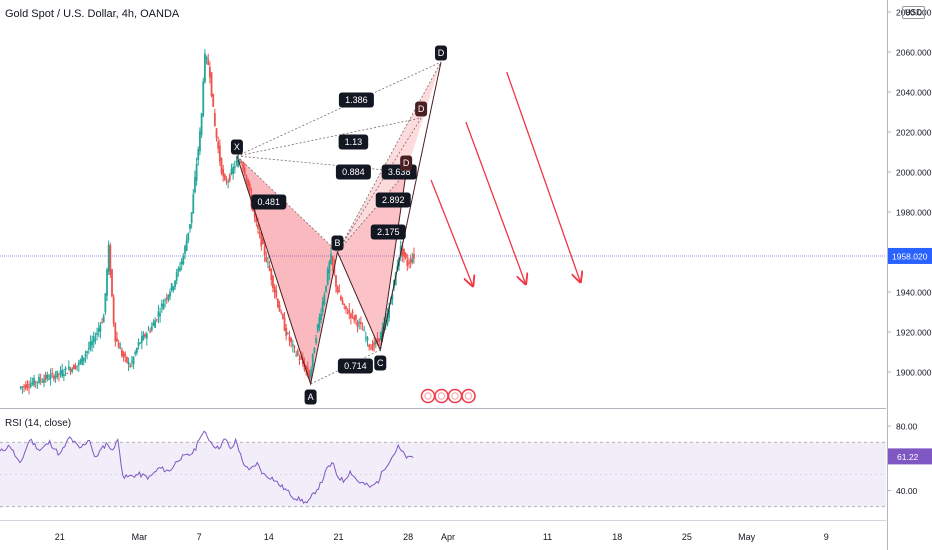 Image resolution: width=932 pixels, height=550 pixels. I want to click on harmonic-pattern-fill, so click(338, 223).